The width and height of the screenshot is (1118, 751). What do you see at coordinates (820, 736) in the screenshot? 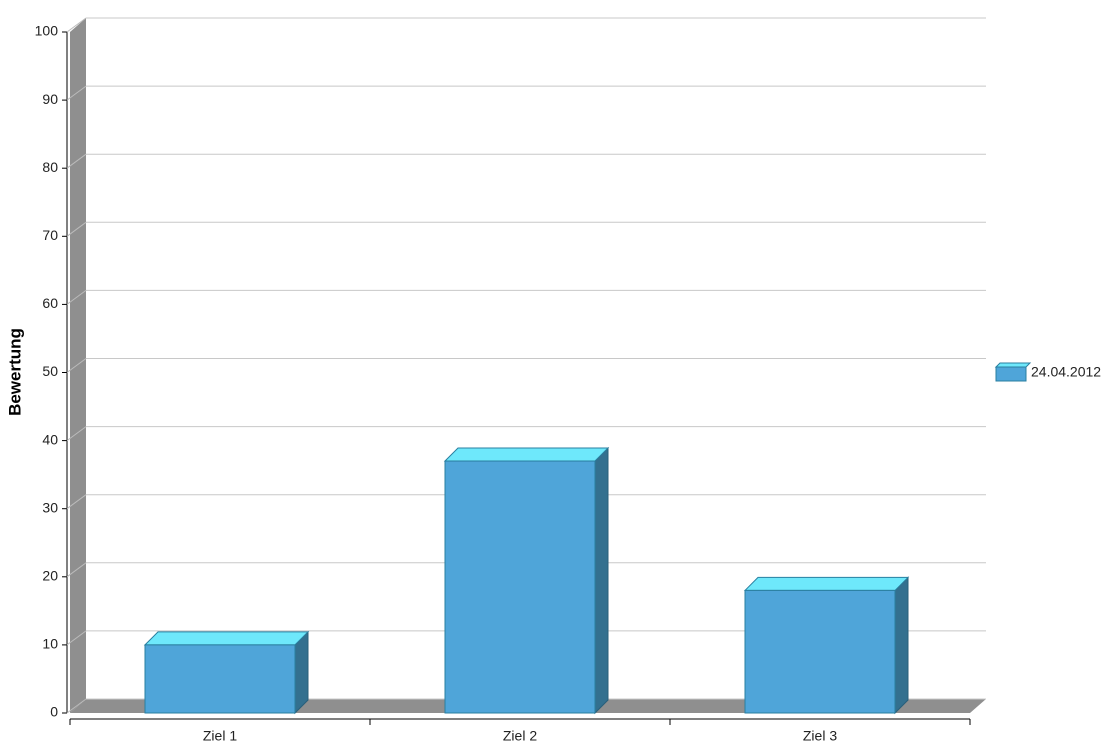
I see `x-tick-label: Ziel 3` at bounding box center [820, 736].